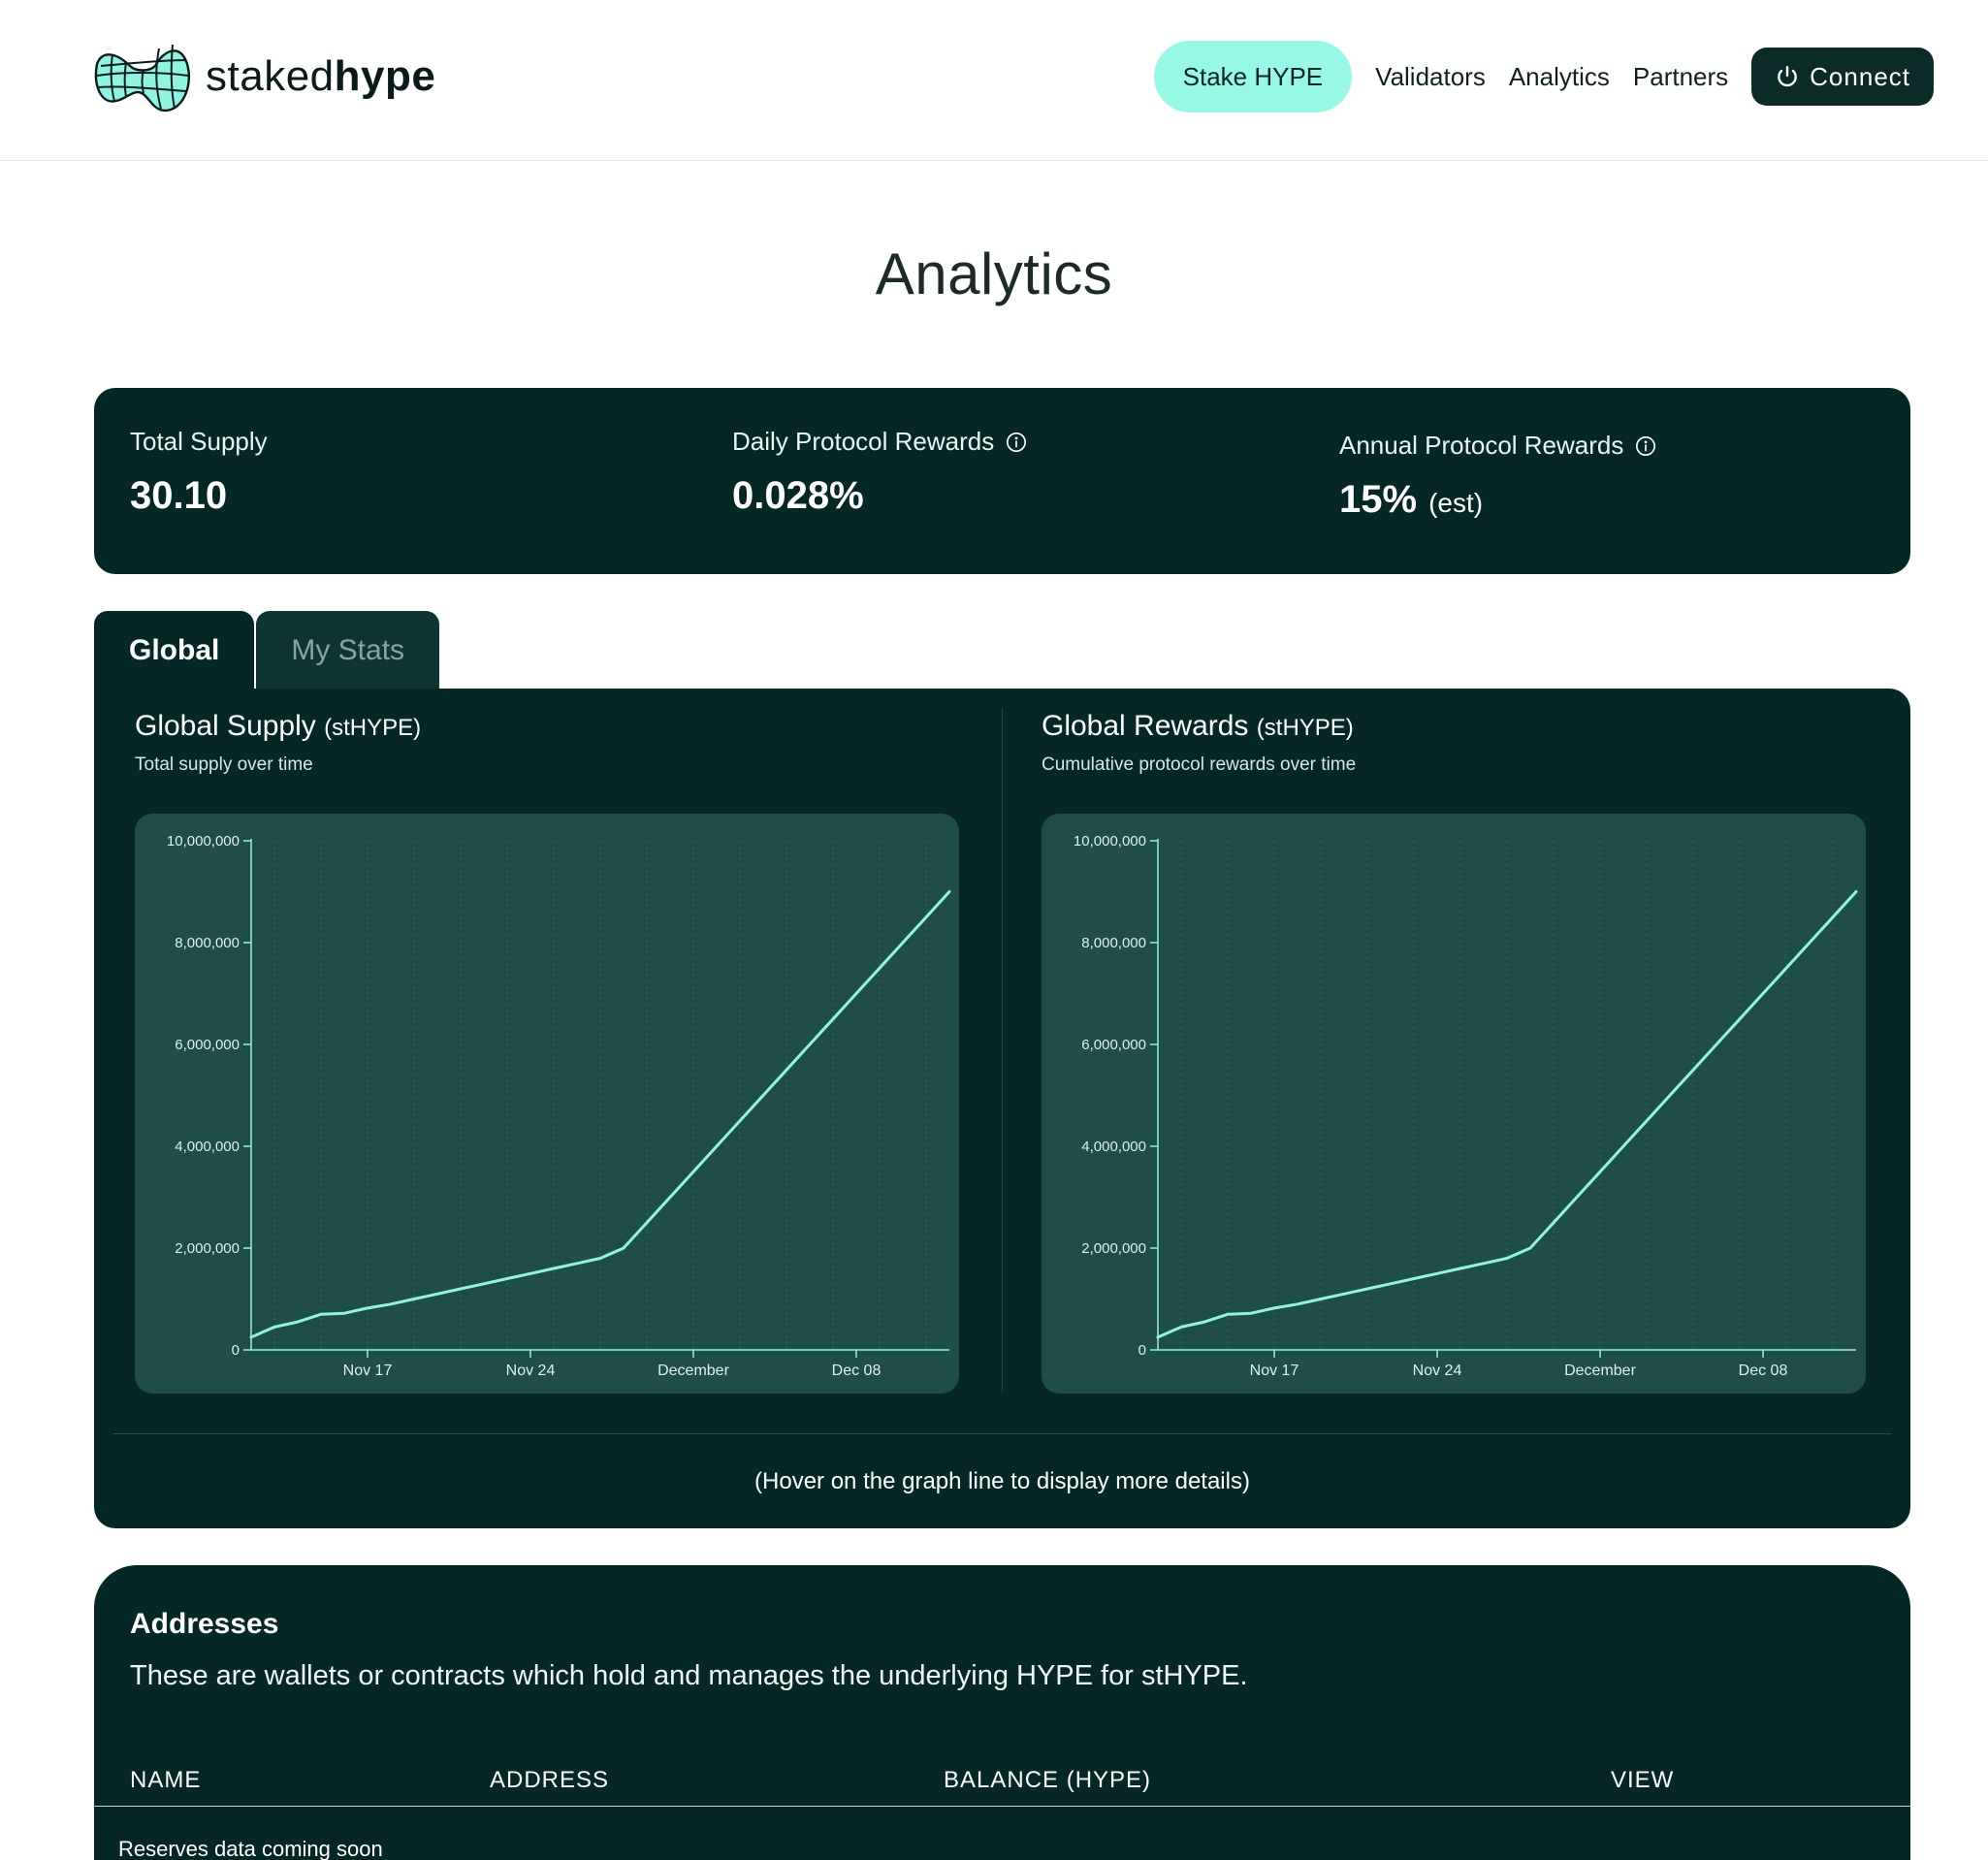 This screenshot has width=1988, height=1860. I want to click on column-header-address: ADDRESS, so click(550, 1780).